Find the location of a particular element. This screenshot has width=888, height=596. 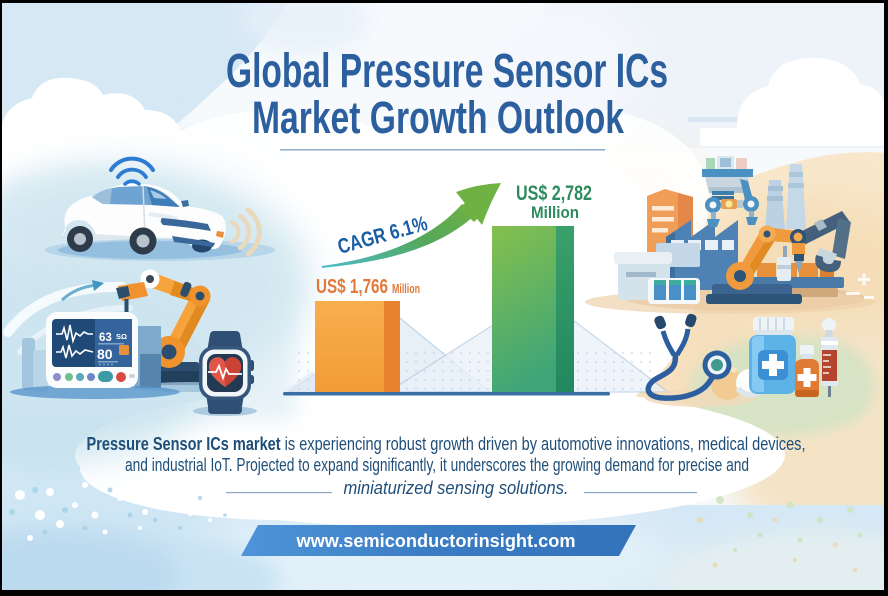

svg-text: 80 is located at coordinates (105, 354).